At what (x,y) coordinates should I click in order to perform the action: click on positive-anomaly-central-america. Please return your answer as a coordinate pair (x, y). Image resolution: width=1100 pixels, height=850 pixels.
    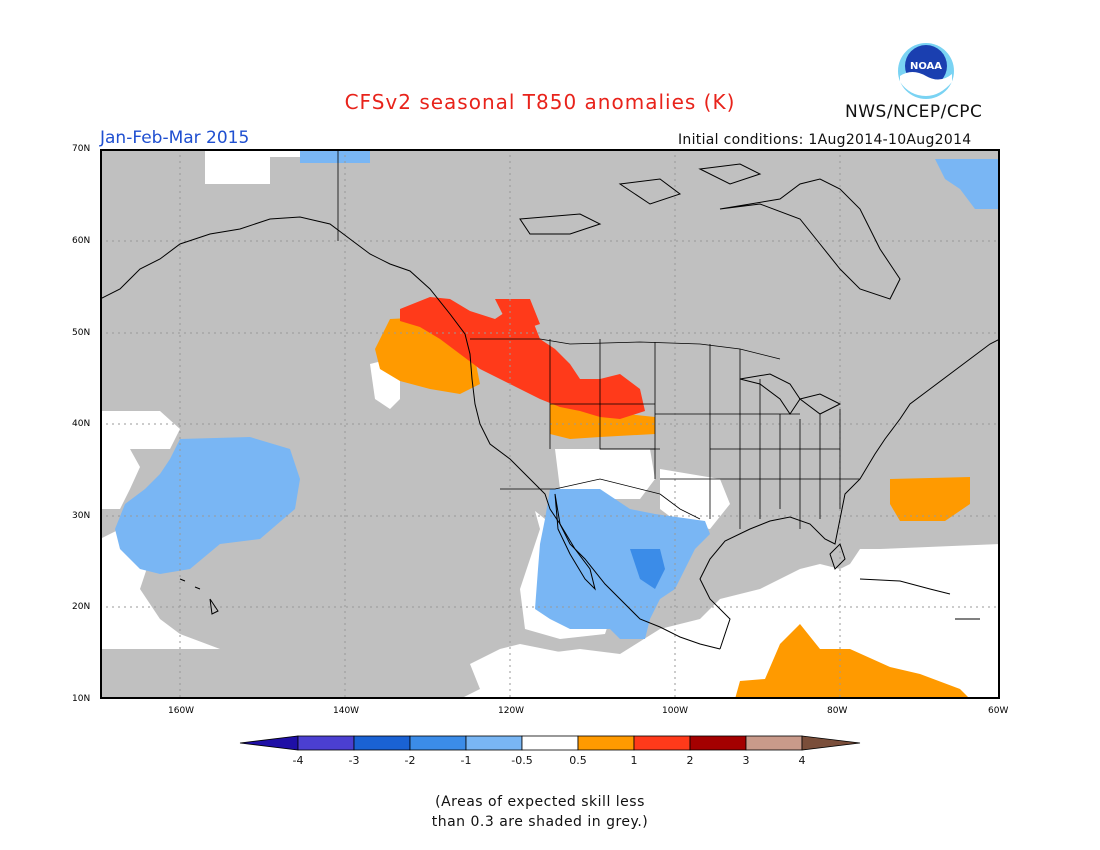
    Looking at the image, I should click on (852, 661).